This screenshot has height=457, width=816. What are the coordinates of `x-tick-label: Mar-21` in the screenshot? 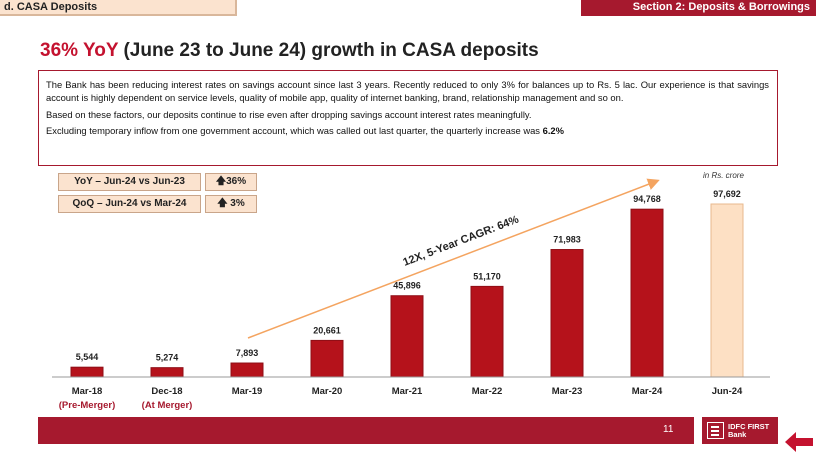 It's located at (407, 391).